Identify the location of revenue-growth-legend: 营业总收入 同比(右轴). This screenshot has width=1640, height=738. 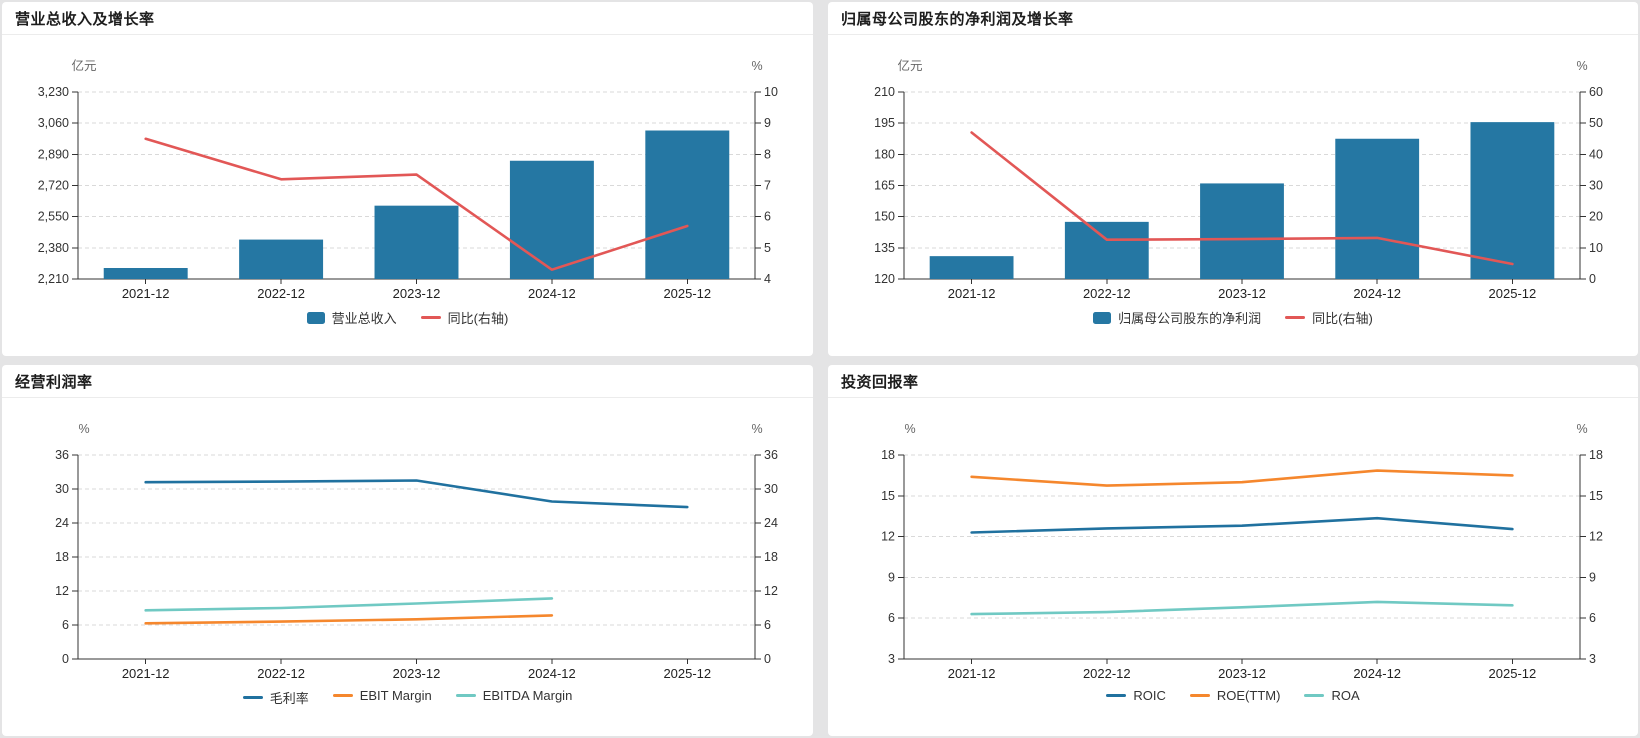
(407, 330).